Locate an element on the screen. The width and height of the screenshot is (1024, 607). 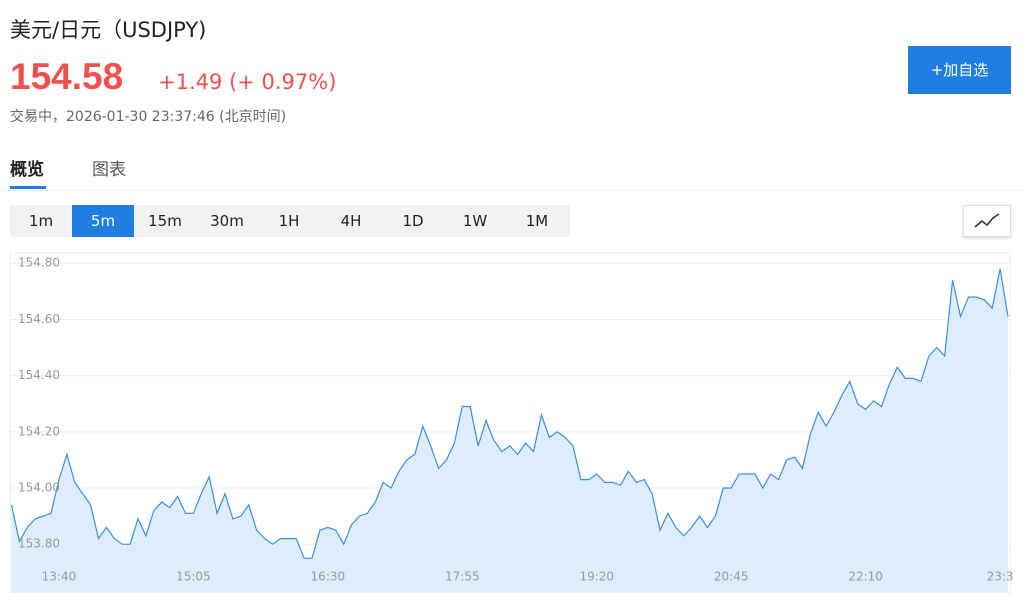
status: 交易中，2026-01-30 23:37:46 (北京时间) is located at coordinates (148, 117).